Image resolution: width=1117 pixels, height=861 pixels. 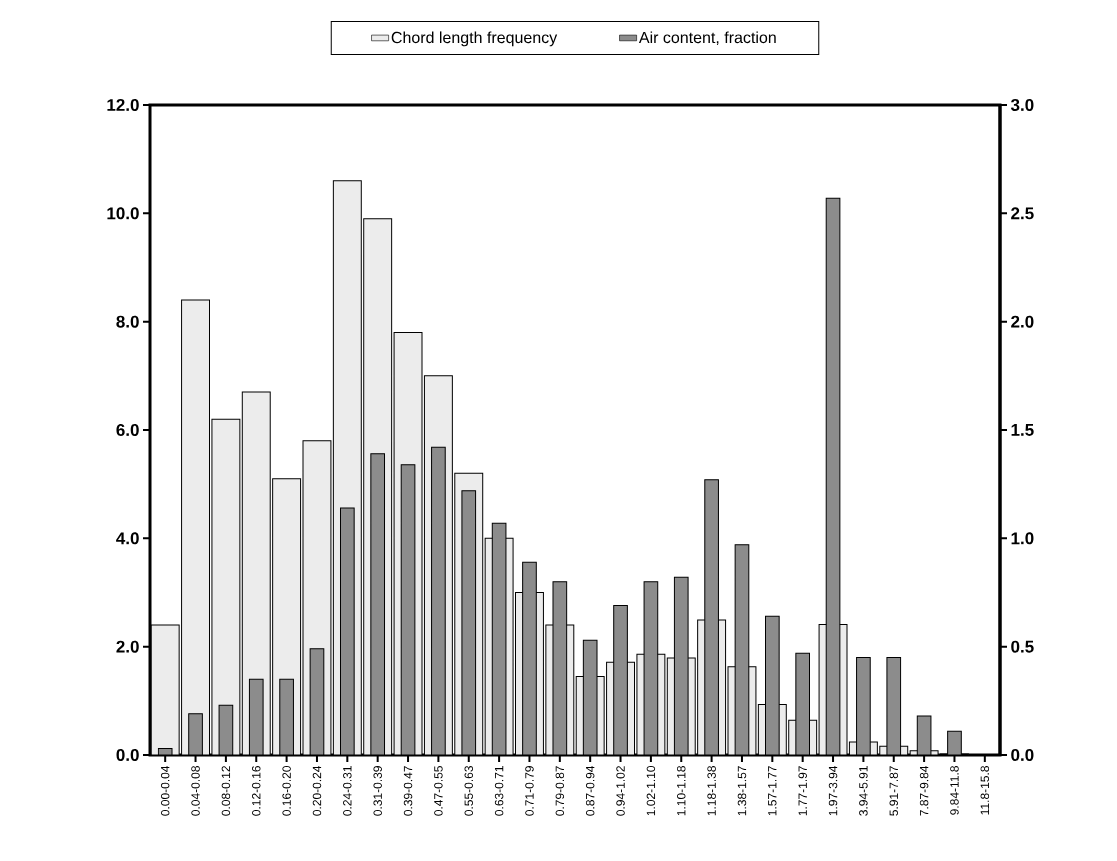 I want to click on x-tick-label: 0.87-0.94, so click(x=590, y=790).